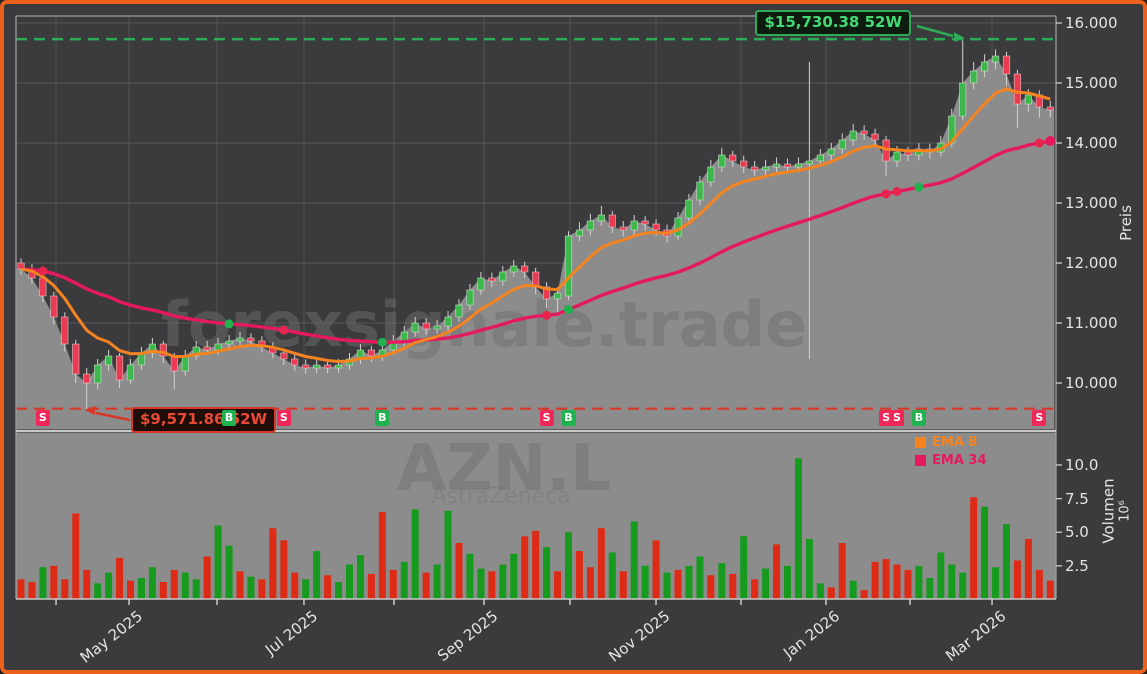 This screenshot has height=674, width=1147. I want to click on ema8-swatch-icon, so click(920, 442).